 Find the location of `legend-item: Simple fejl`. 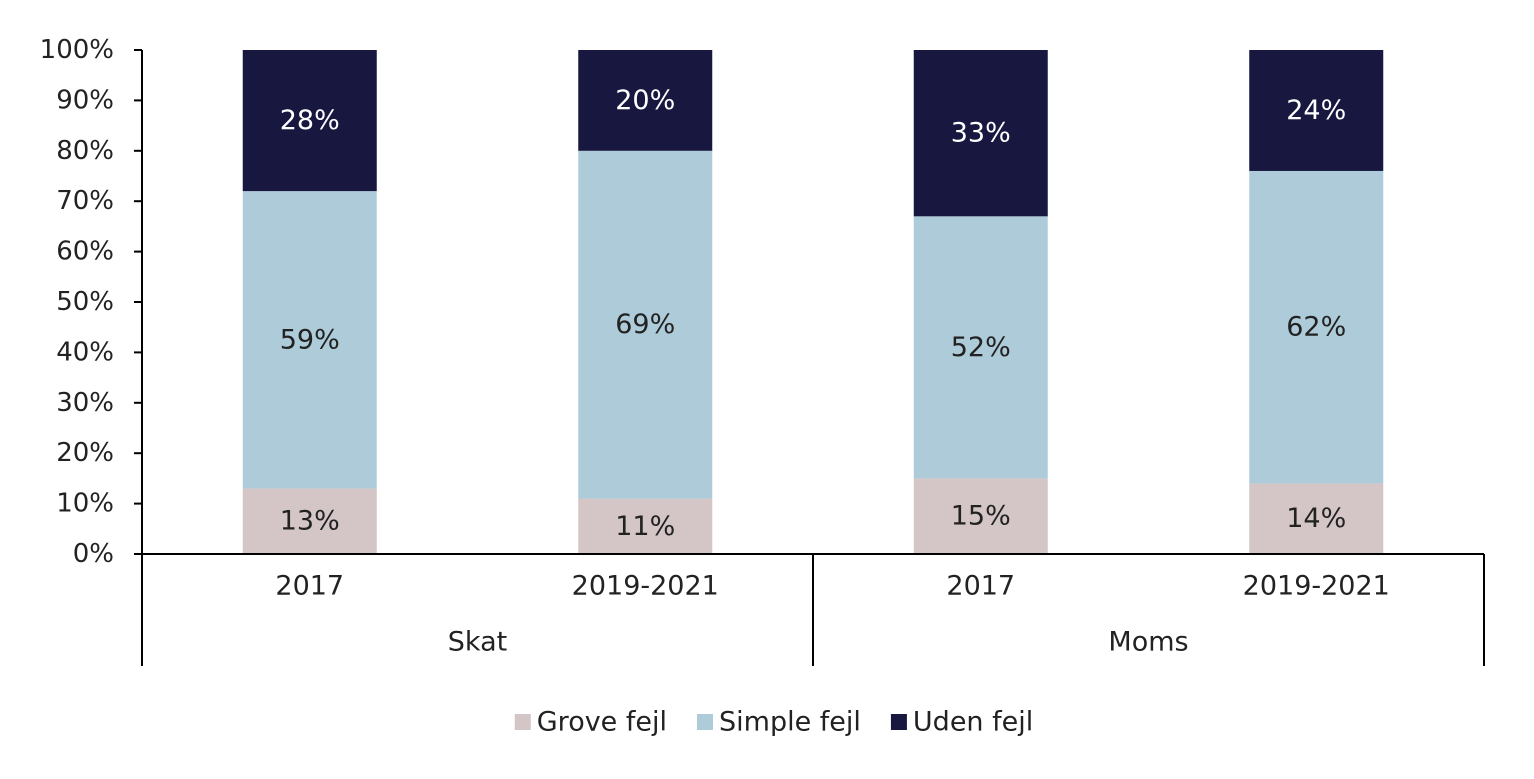

legend-item: Simple fejl is located at coordinates (779, 722).